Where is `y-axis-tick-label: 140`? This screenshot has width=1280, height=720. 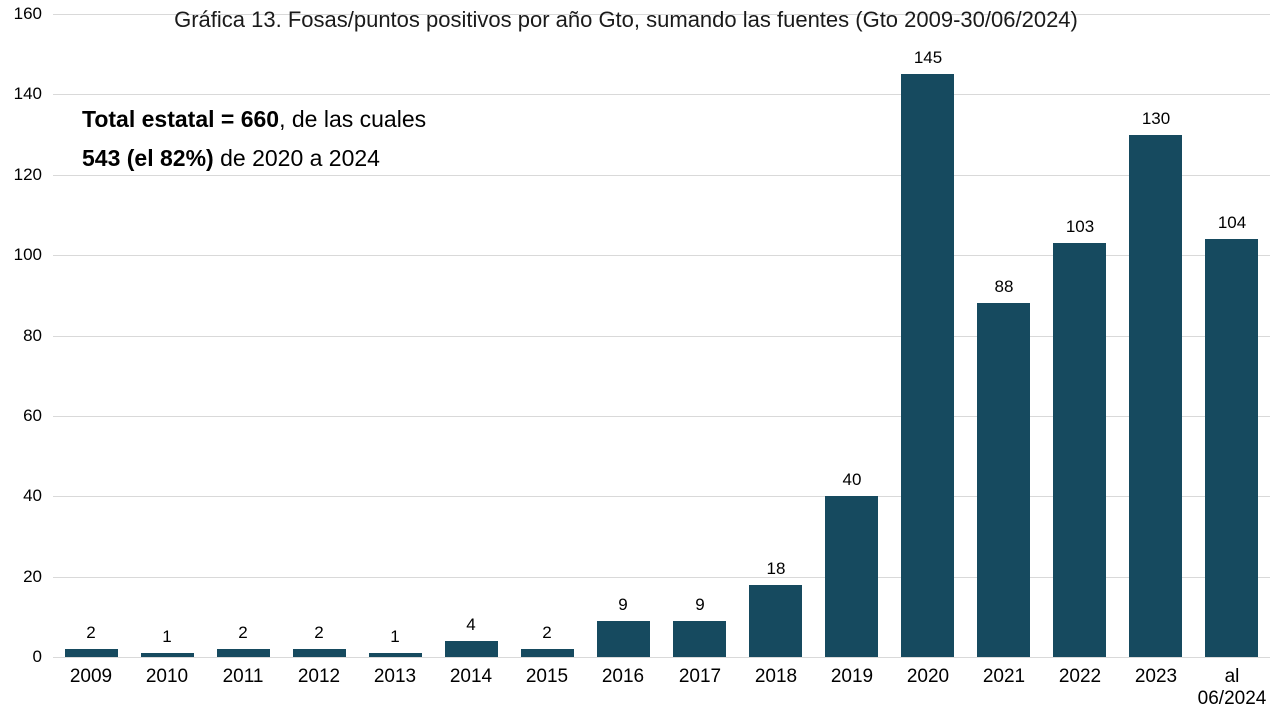
y-axis-tick-label: 140 is located at coordinates (27, 93).